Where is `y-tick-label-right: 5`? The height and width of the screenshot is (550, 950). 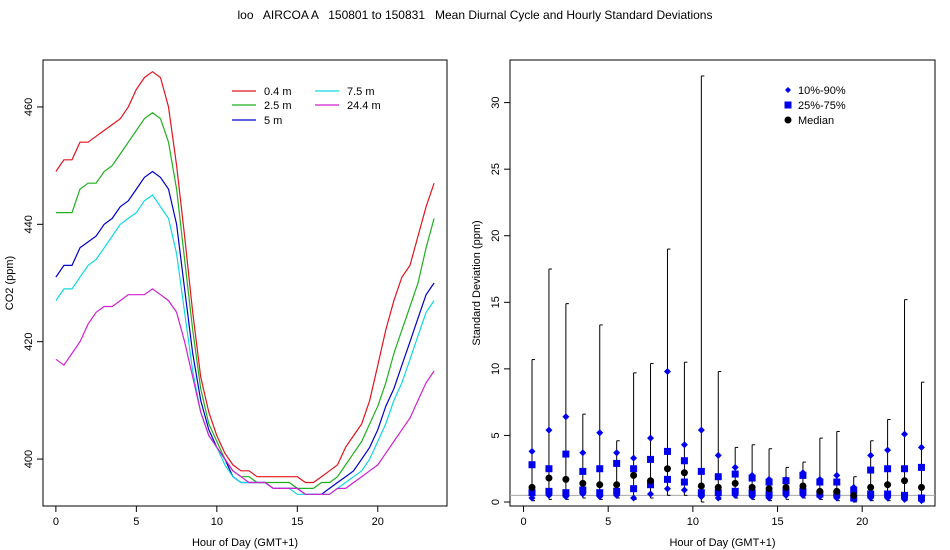
y-tick-label-right: 5 is located at coordinates (496, 435).